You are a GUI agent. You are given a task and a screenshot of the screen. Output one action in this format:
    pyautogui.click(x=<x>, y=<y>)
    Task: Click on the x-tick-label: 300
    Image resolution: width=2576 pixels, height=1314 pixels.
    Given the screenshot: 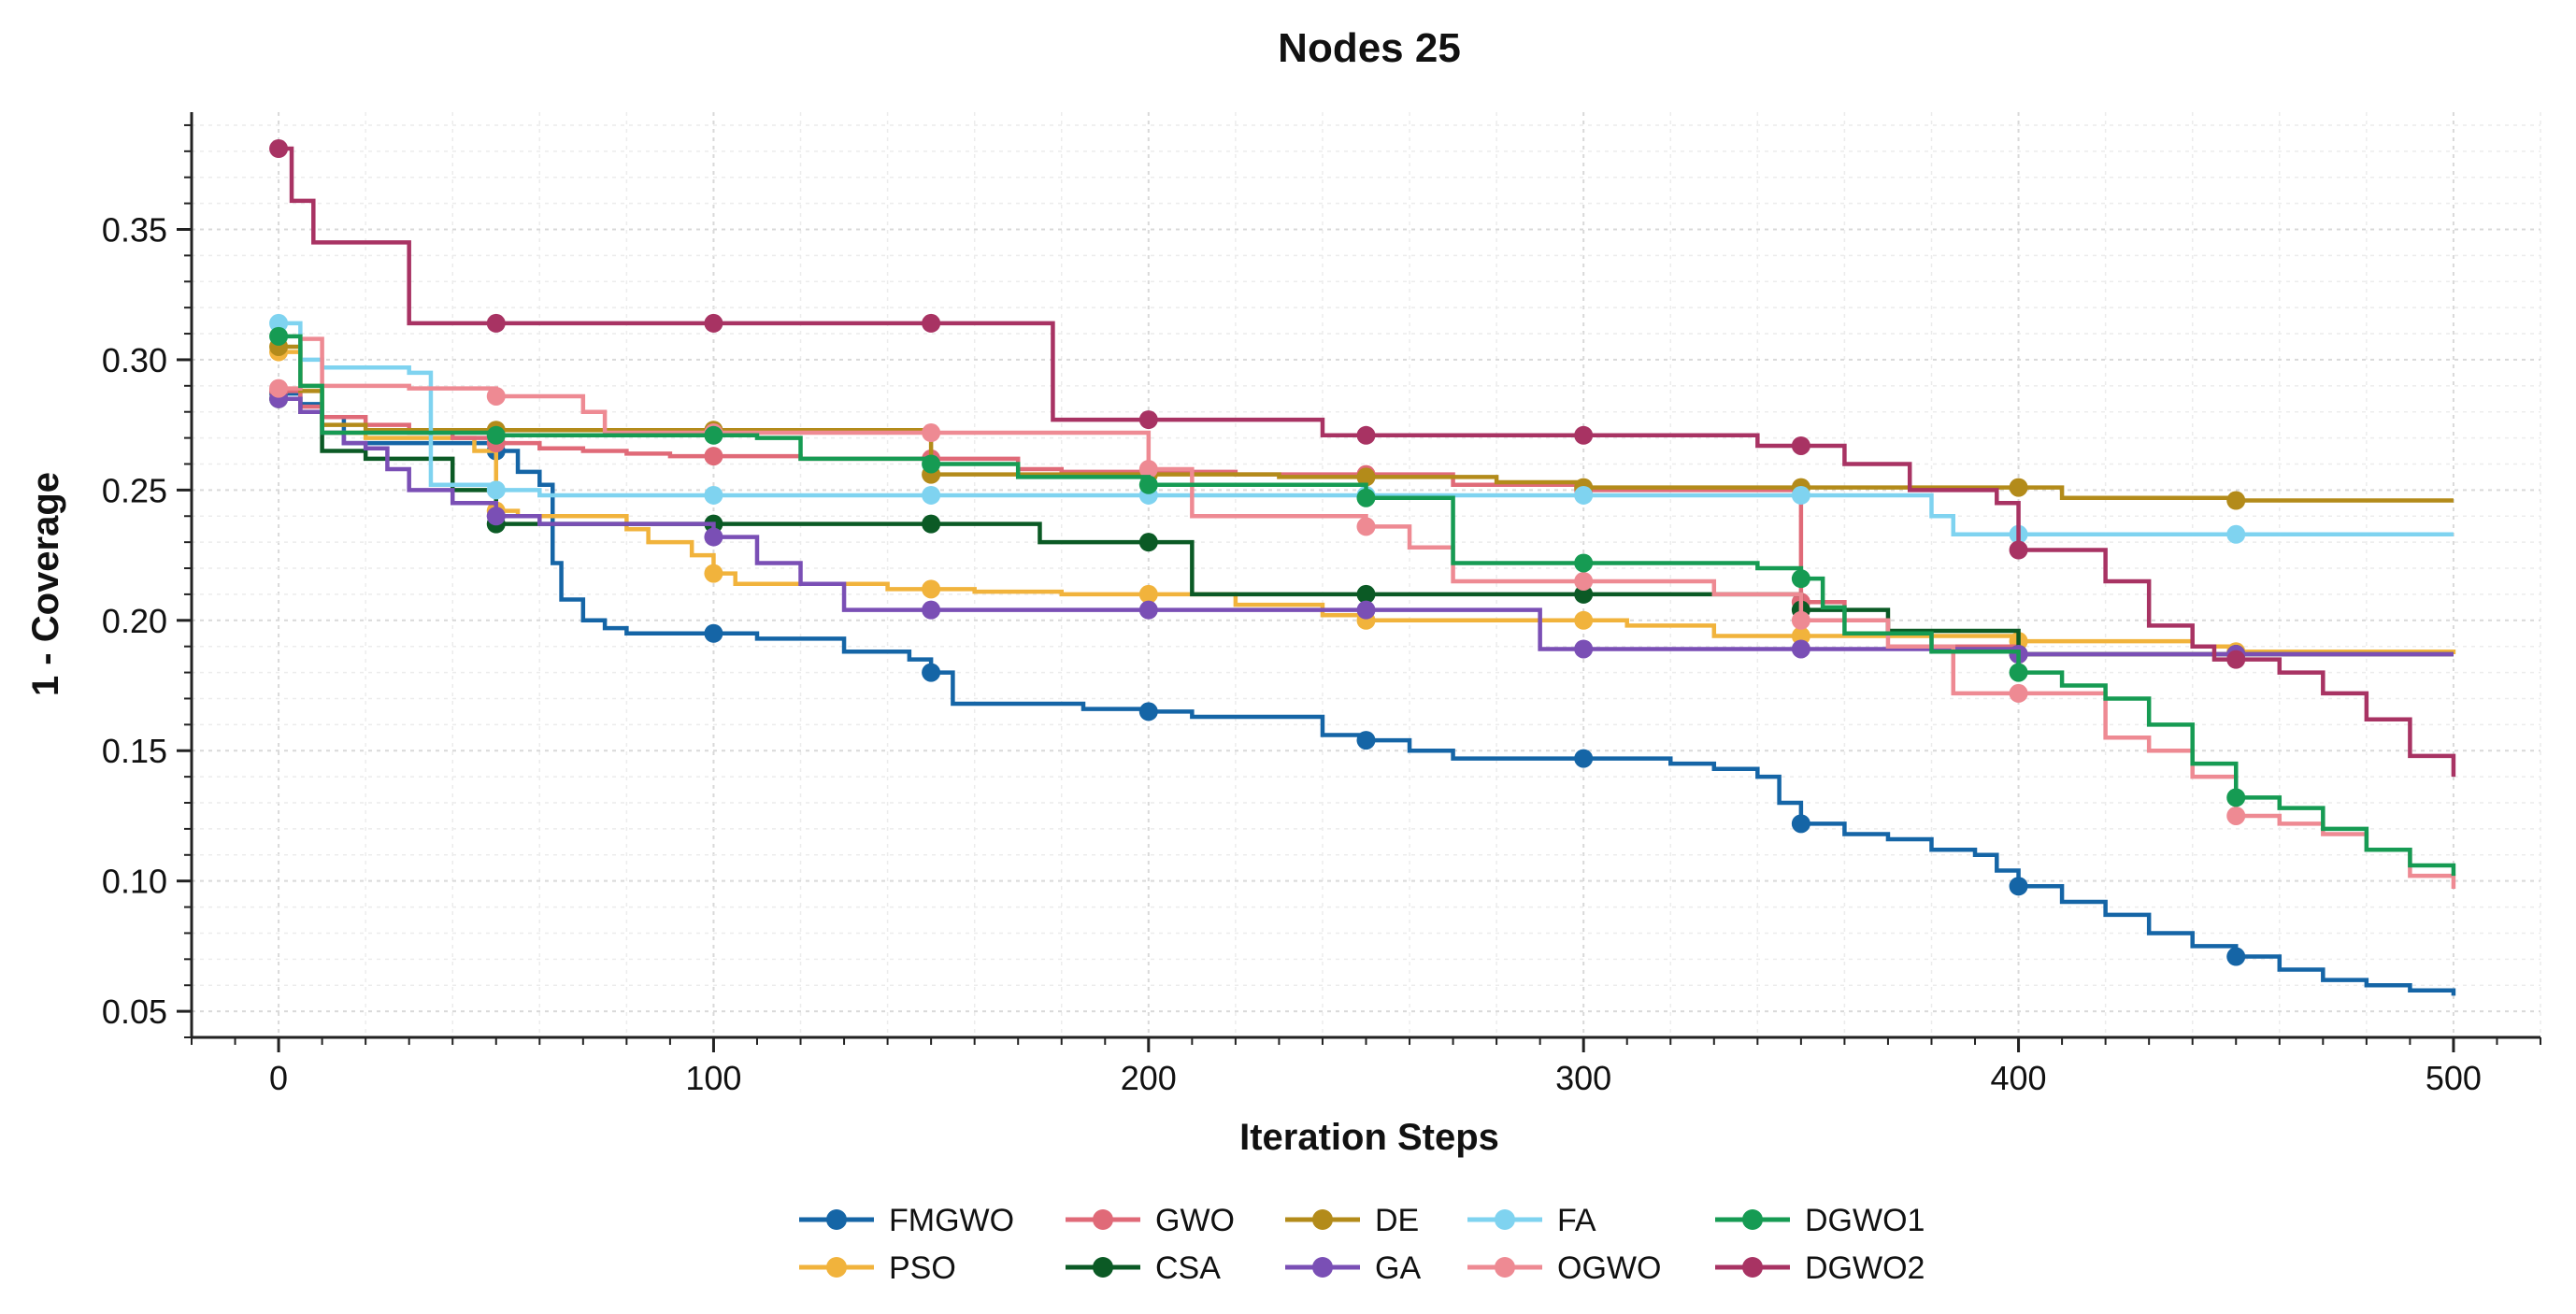 What is the action you would take?
    pyautogui.click(x=1583, y=1078)
    